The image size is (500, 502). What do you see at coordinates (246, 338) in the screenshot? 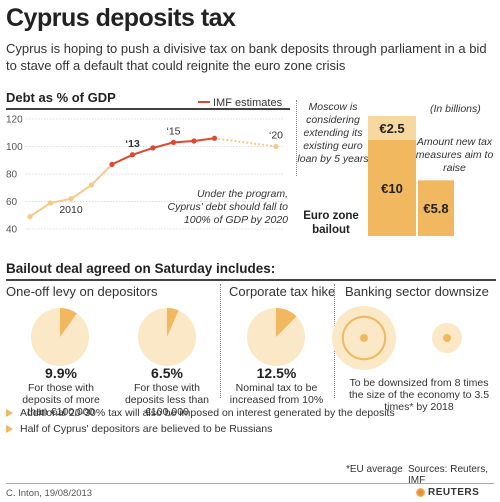
I see `pies` at bounding box center [246, 338].